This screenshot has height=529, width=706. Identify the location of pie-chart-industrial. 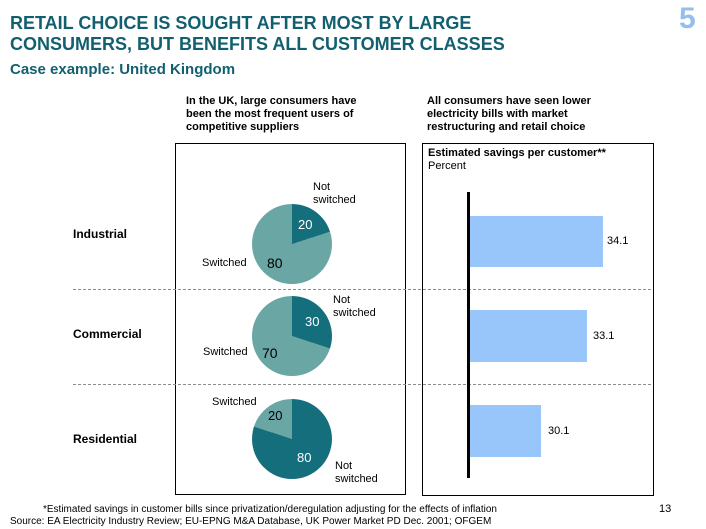
(292, 244).